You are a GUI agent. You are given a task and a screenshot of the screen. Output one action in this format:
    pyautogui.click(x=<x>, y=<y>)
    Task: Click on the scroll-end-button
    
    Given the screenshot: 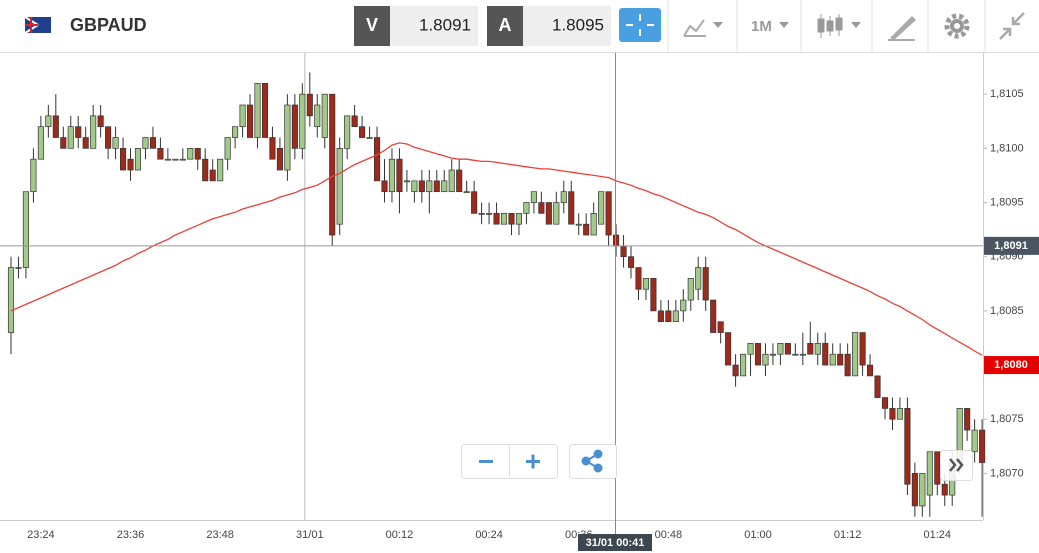 What is the action you would take?
    pyautogui.click(x=956, y=465)
    